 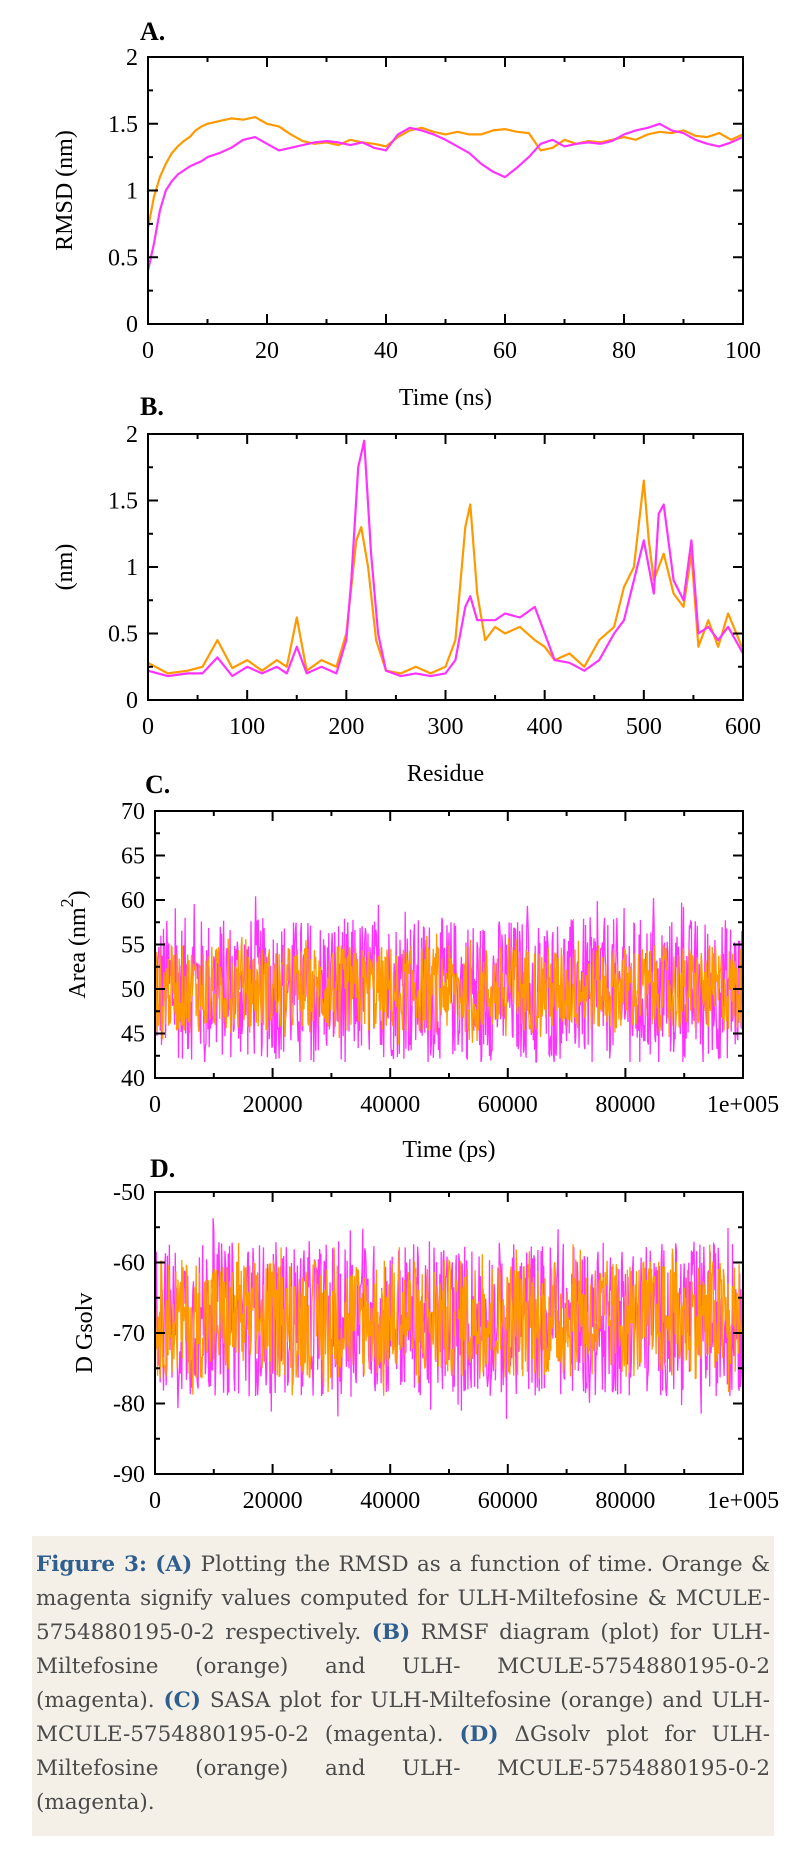 What do you see at coordinates (129, 1405) in the screenshot?
I see `y-tick-label: -80` at bounding box center [129, 1405].